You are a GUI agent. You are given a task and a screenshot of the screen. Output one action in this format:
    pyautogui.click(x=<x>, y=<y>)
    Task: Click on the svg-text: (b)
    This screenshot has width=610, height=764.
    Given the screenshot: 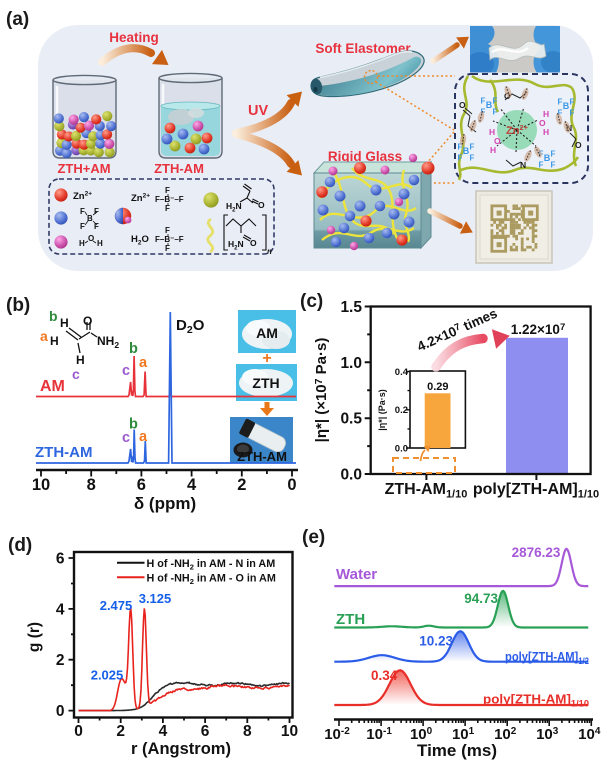 What is the action you would take?
    pyautogui.click(x=18, y=305)
    